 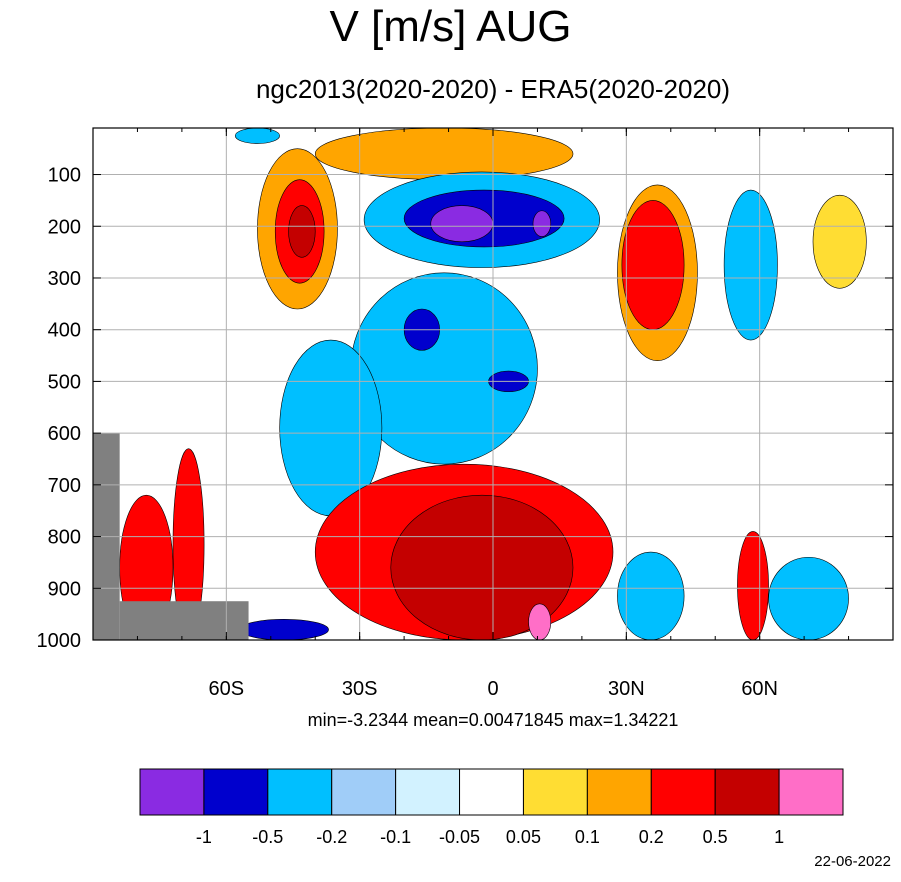 I want to click on colorbar-label: -0.1, so click(x=395, y=837).